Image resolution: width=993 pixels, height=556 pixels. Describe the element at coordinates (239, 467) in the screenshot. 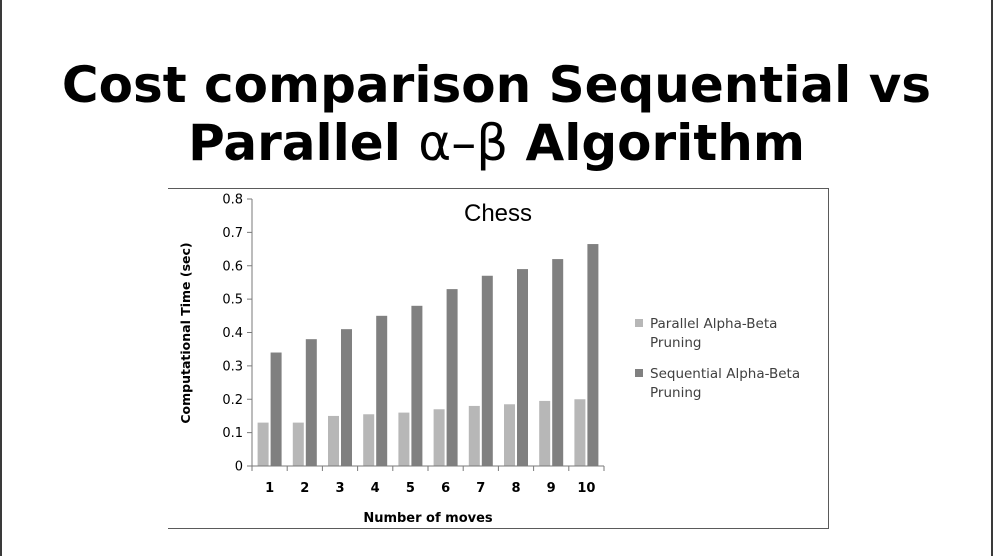

I see `y-tick-label-0: 0` at that location.